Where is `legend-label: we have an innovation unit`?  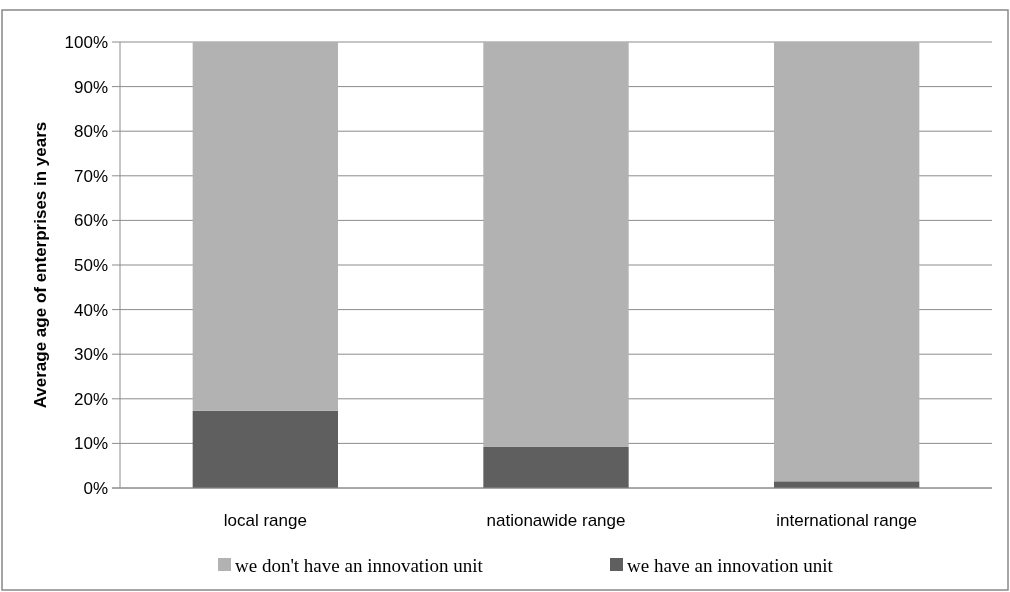
legend-label: we have an innovation unit is located at coordinates (730, 565).